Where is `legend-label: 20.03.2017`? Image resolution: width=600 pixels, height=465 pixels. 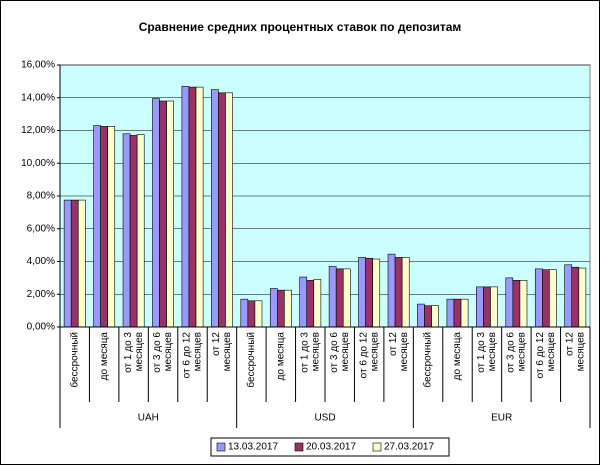 legend-label: 20.03.2017 is located at coordinates (331, 447).